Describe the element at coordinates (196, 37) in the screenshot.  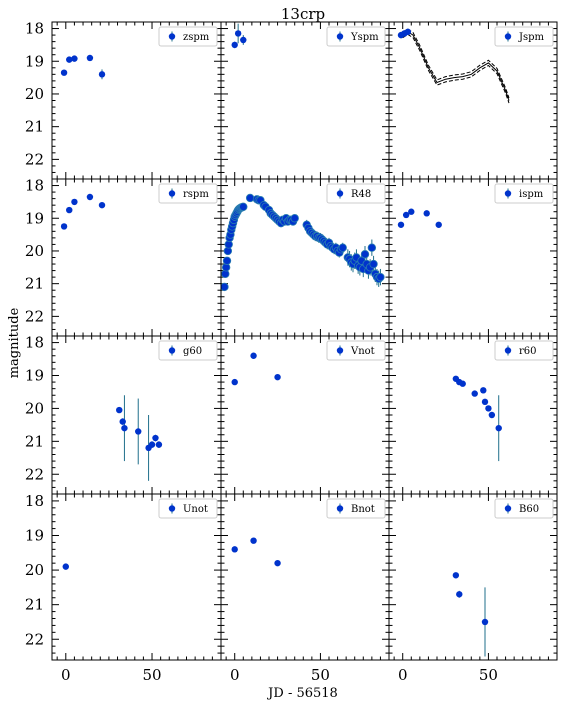
I see `legend-label: zspm` at that location.